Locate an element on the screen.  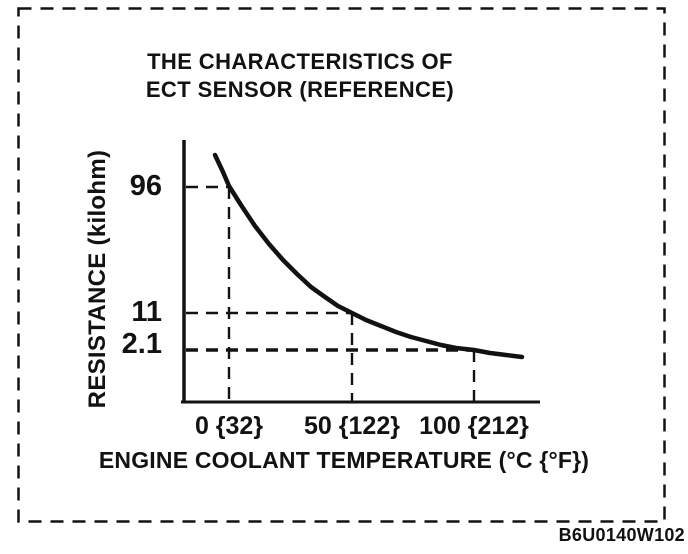
x-tick-100c: 100 {212} is located at coordinates (474, 426).